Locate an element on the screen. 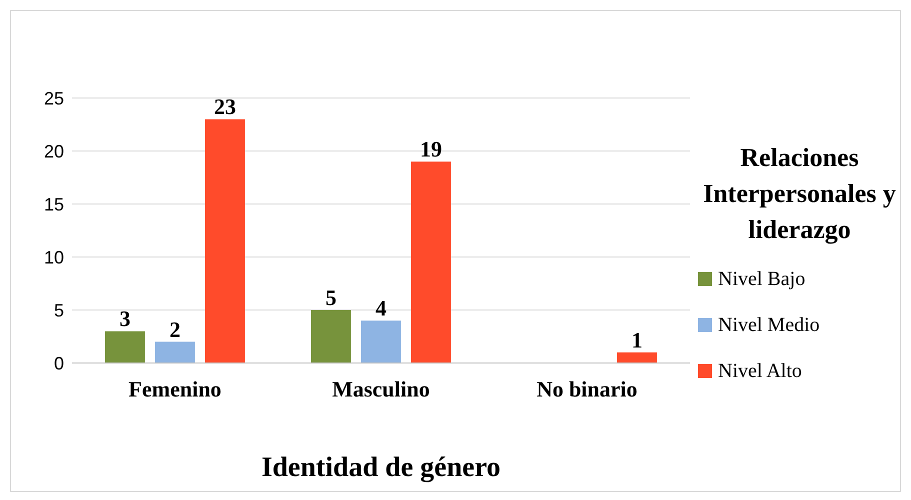 The width and height of the screenshot is (911, 500). data-label: 19 is located at coordinates (431, 149).